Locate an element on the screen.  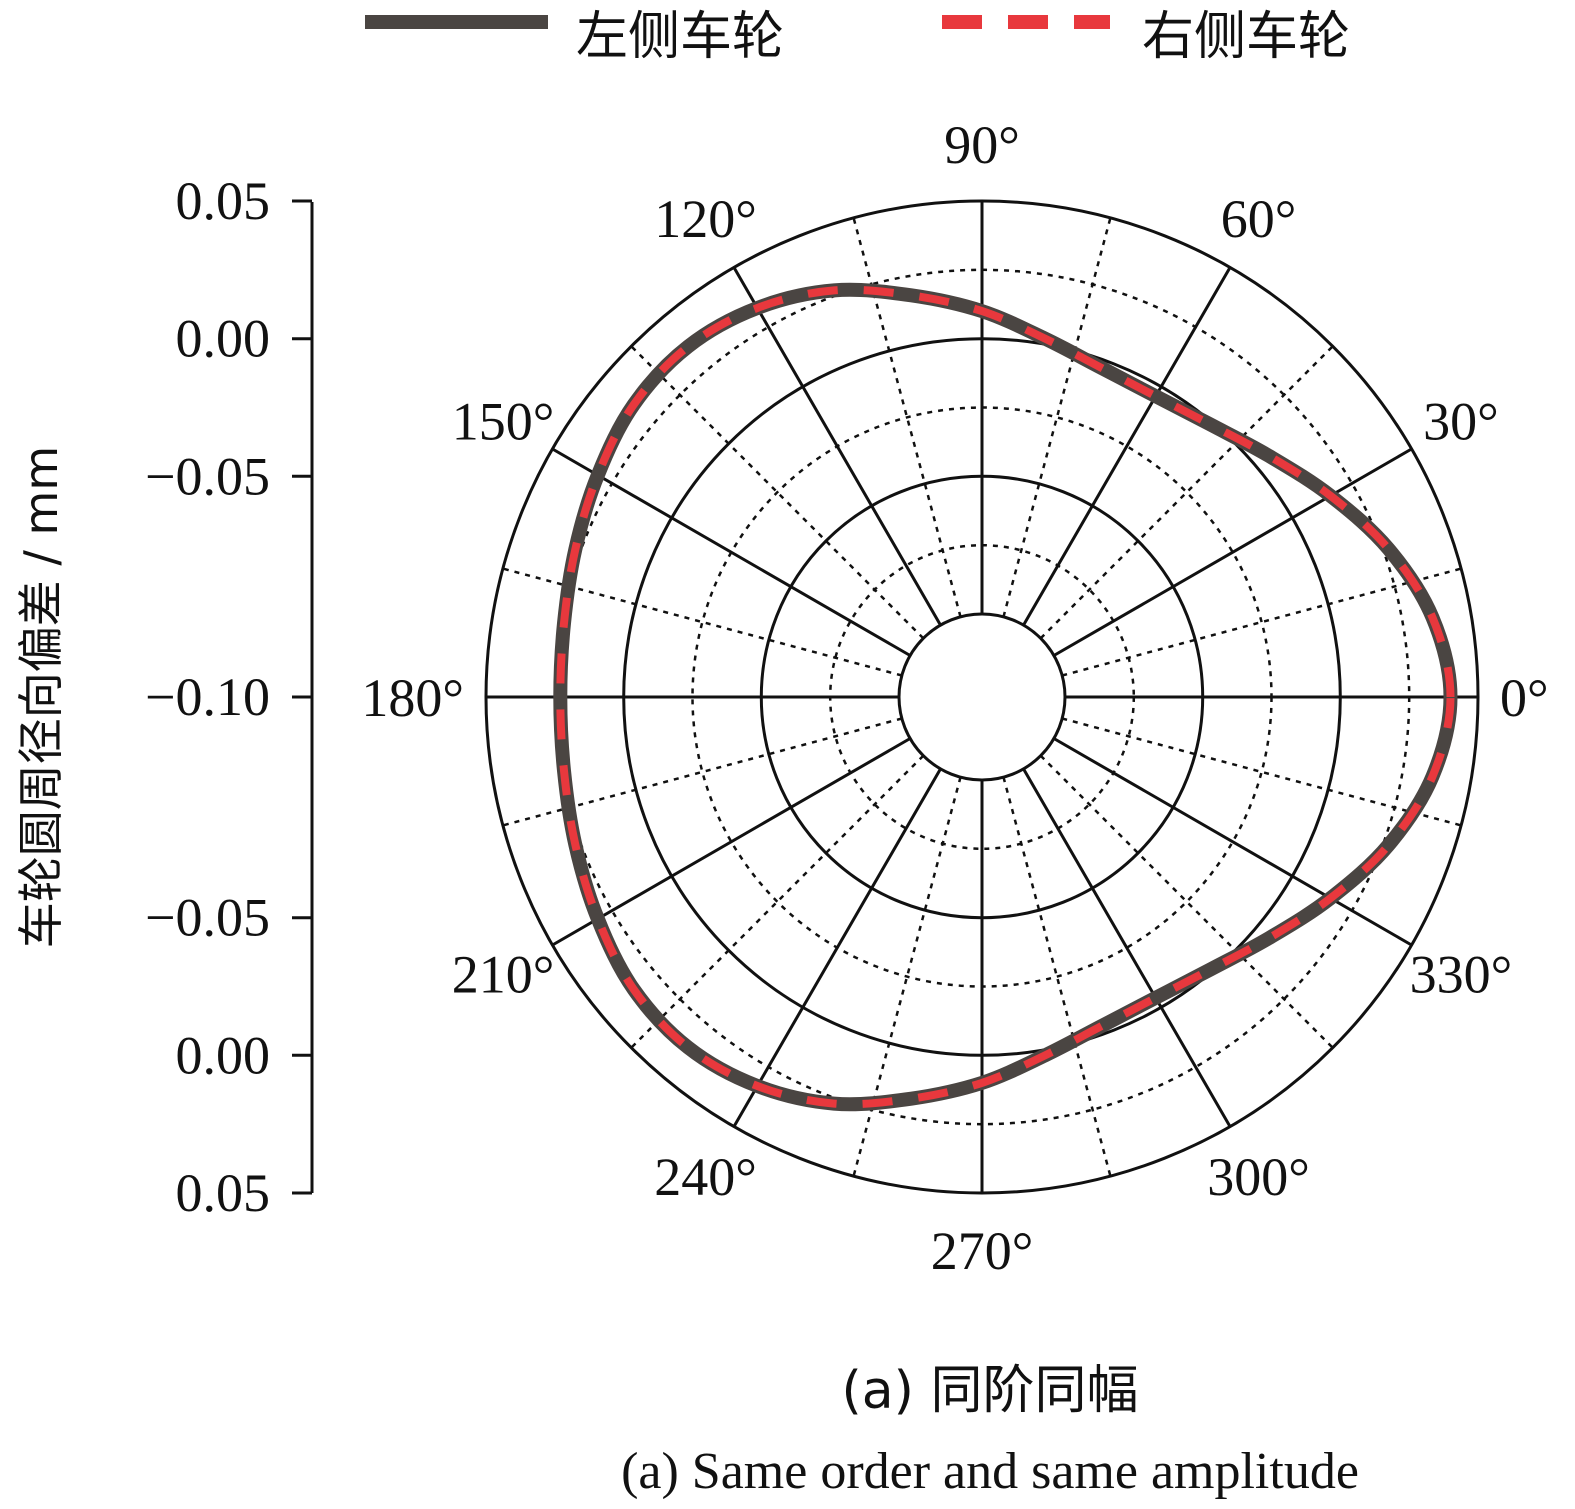
angle-label: 30° is located at coordinates (1461, 422).